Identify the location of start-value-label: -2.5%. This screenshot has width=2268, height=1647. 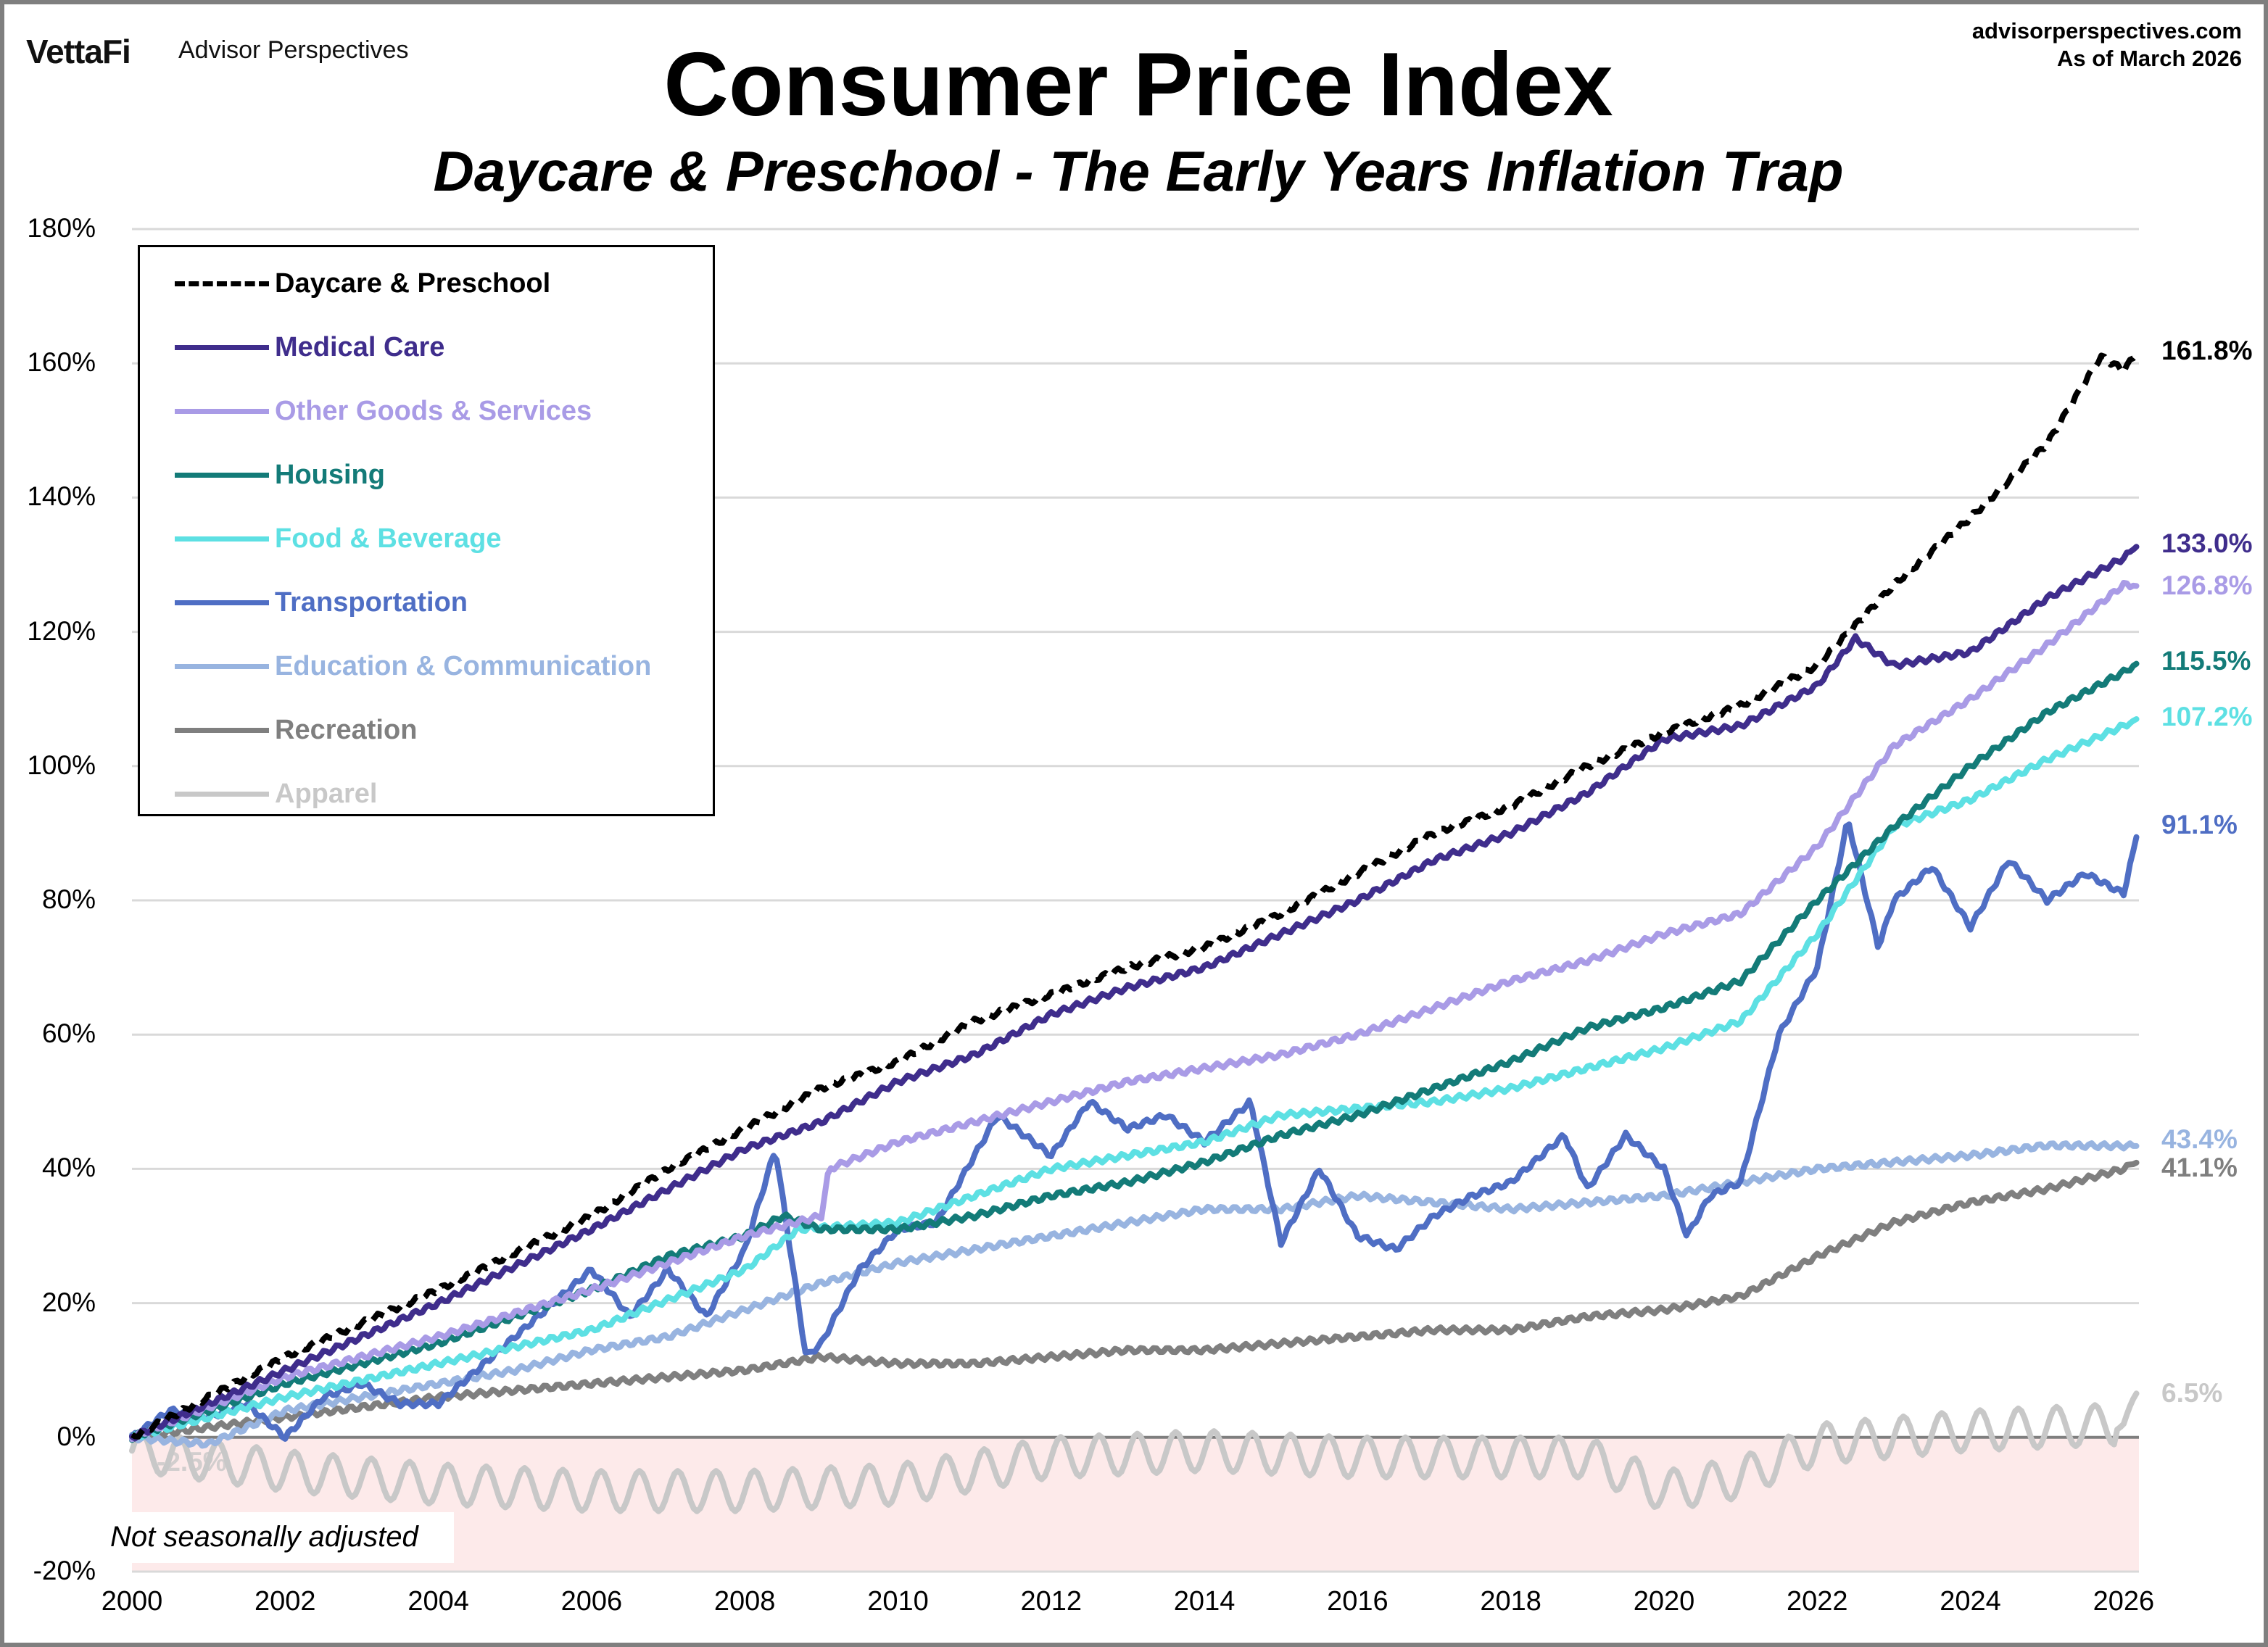
(192, 1461).